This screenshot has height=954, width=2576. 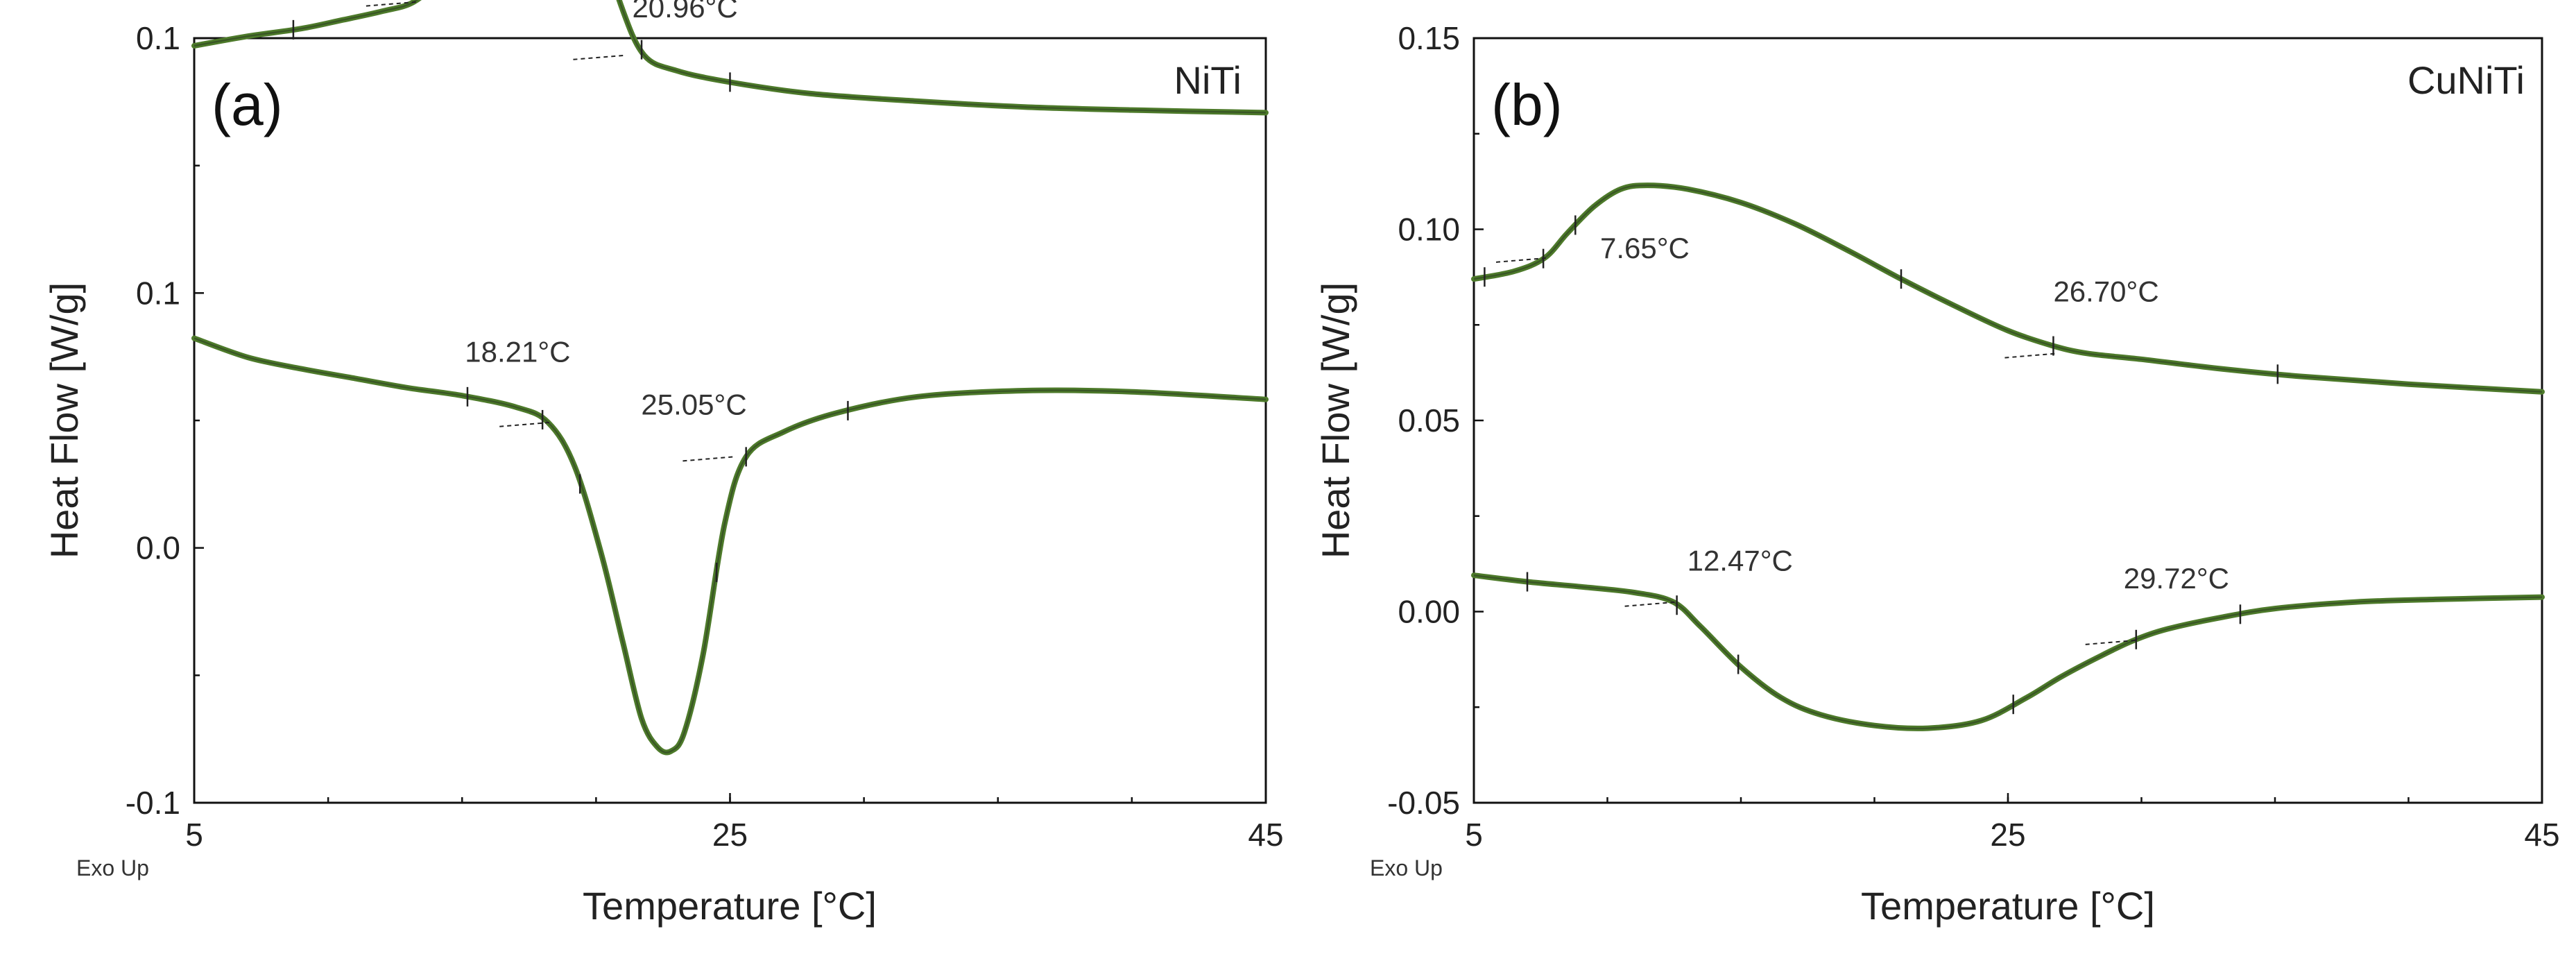 I want to click on y-tick-label: 0.10, so click(x=1429, y=230).